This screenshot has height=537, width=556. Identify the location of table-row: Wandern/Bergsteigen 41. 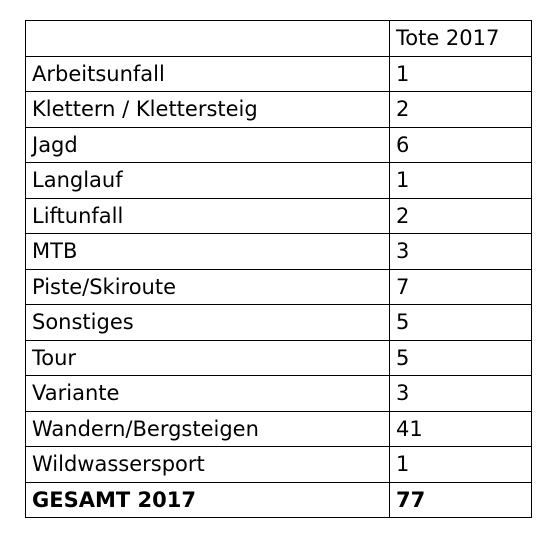
(278, 428).